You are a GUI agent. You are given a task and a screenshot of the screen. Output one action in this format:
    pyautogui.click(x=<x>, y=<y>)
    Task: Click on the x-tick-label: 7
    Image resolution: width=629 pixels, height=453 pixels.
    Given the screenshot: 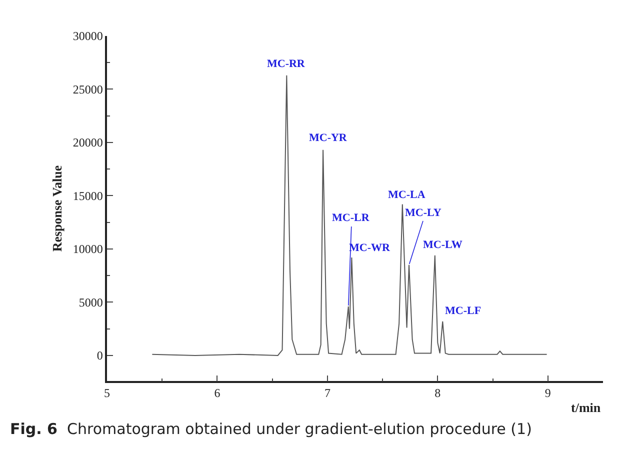 What is the action you would take?
    pyautogui.click(x=327, y=393)
    